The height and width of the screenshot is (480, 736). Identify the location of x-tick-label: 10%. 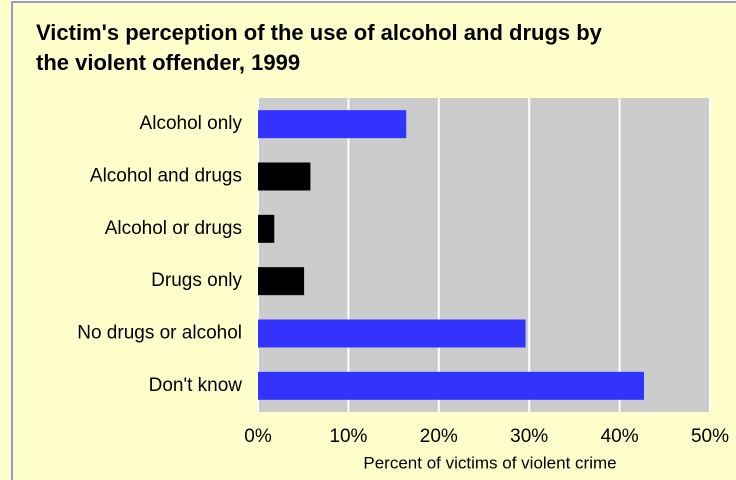
(348, 436).